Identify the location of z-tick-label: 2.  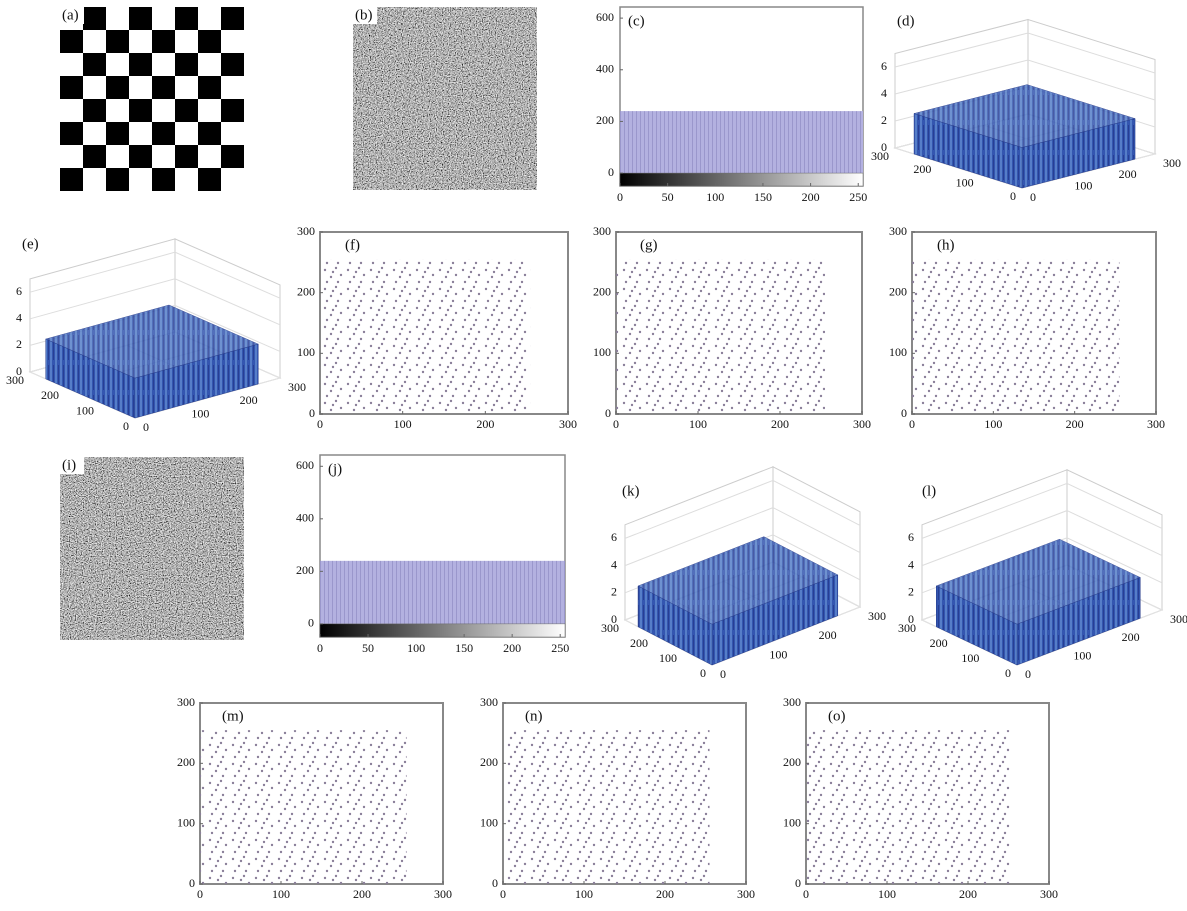
(884, 120).